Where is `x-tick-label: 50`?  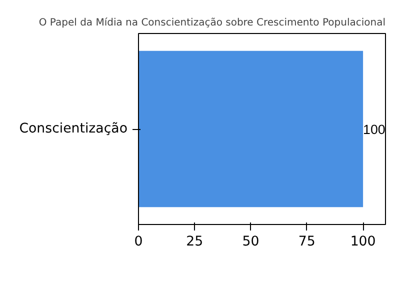
x-tick-label: 50 is located at coordinates (251, 242).